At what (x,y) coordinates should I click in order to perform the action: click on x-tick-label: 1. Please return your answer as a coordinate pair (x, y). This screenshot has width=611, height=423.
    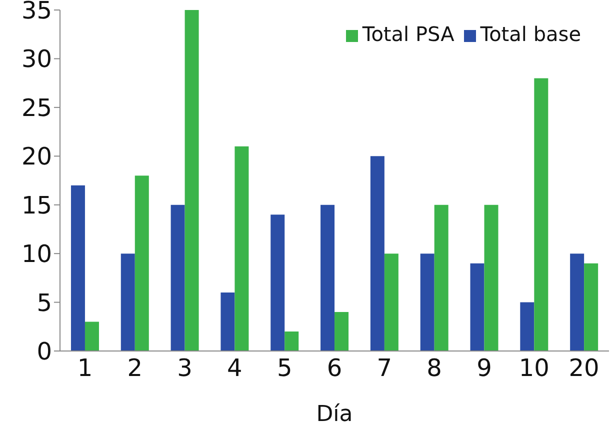
    Looking at the image, I should click on (85, 368).